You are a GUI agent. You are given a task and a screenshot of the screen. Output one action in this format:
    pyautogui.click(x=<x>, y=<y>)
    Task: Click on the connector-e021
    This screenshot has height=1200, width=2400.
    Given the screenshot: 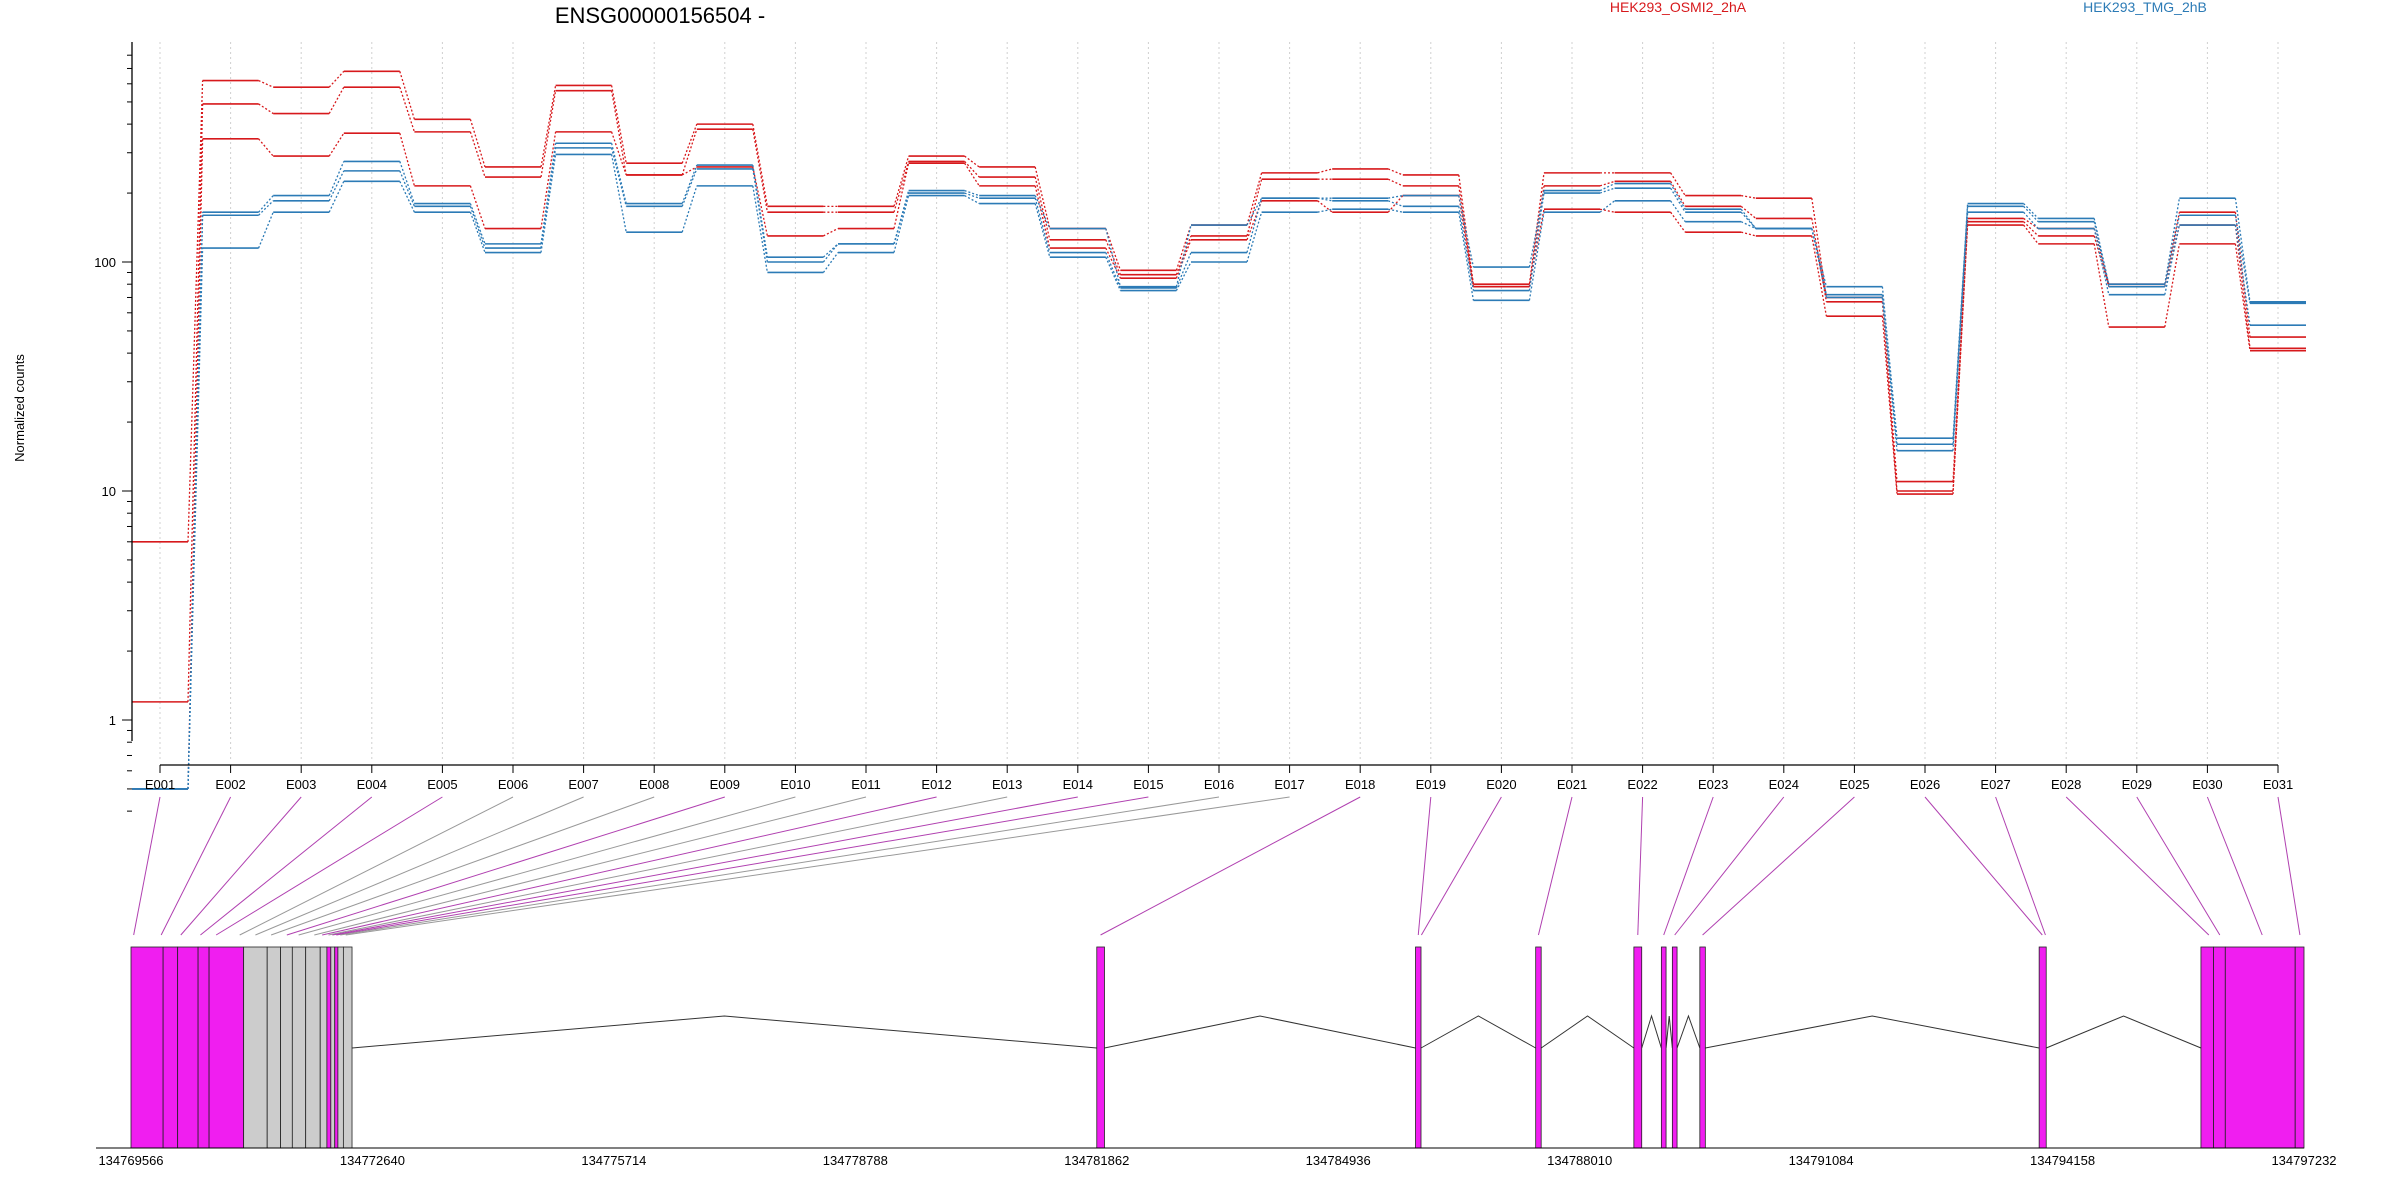 What is the action you would take?
    pyautogui.click(x=1555, y=866)
    